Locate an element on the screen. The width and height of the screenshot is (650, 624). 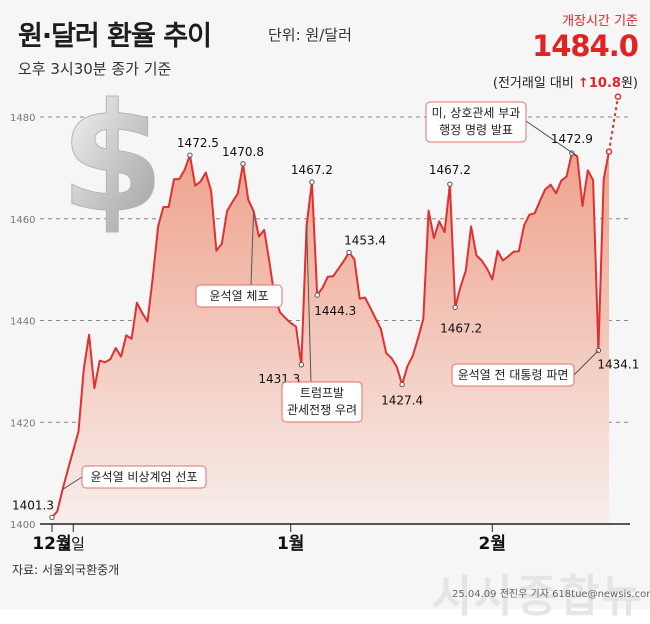
open-value-segment is located at coordinates (613, 124).